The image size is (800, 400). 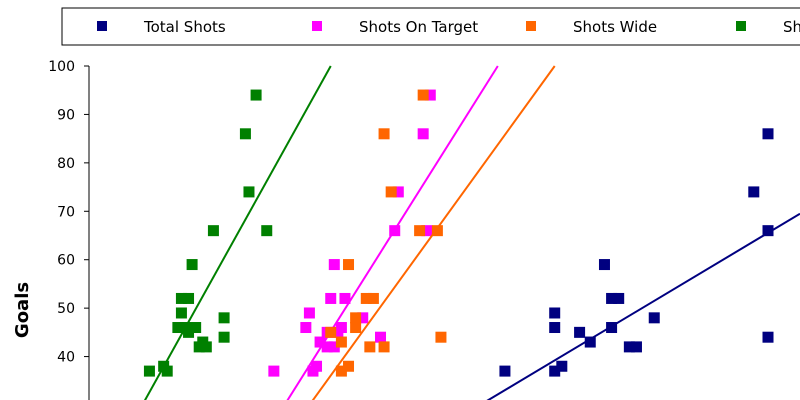 I want to click on legend-box, so click(x=430, y=26).